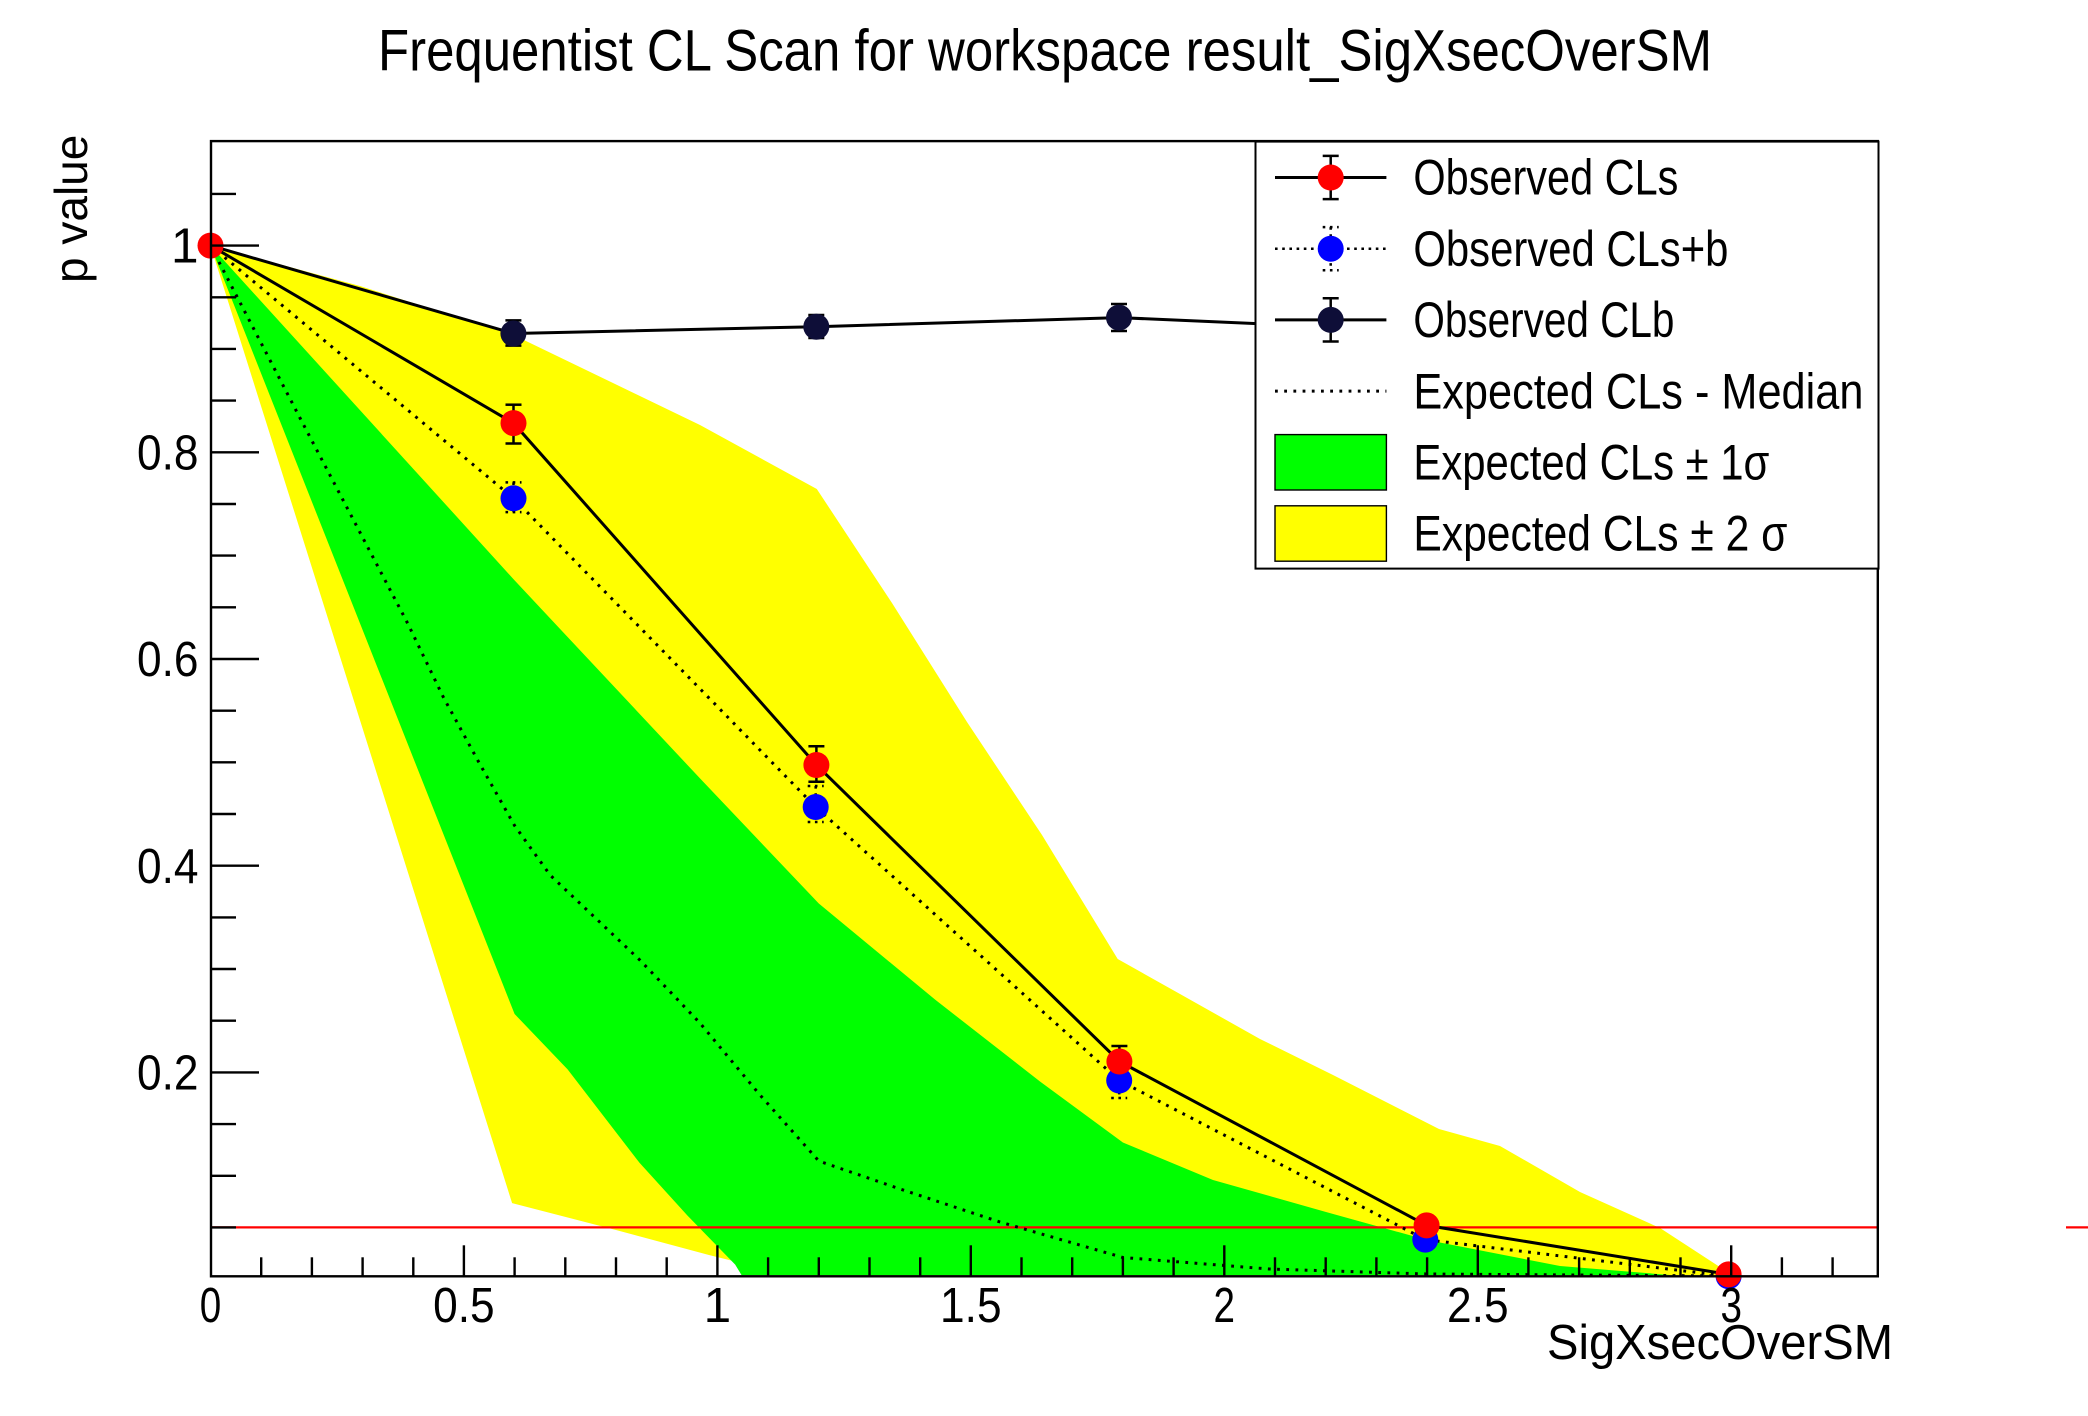  What do you see at coordinates (1570, 249) in the screenshot?
I see `svg-text: Observed CLs+b` at bounding box center [1570, 249].